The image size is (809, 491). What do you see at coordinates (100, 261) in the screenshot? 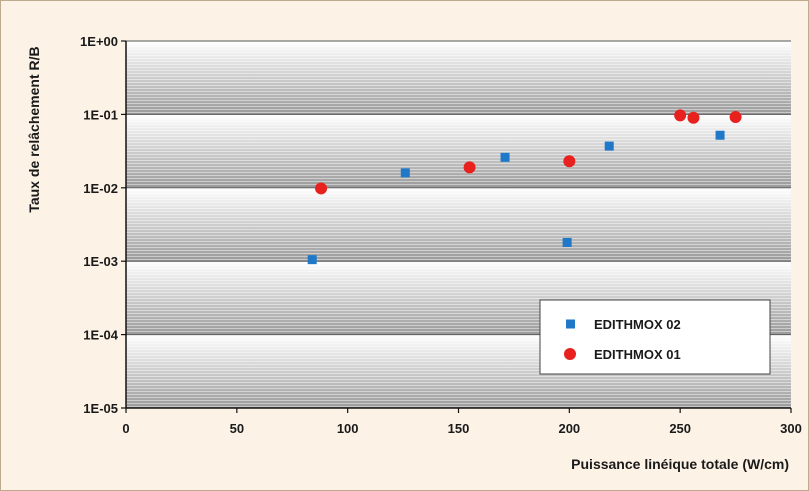
I see `y-tick-label: 1E-03` at bounding box center [100, 261].